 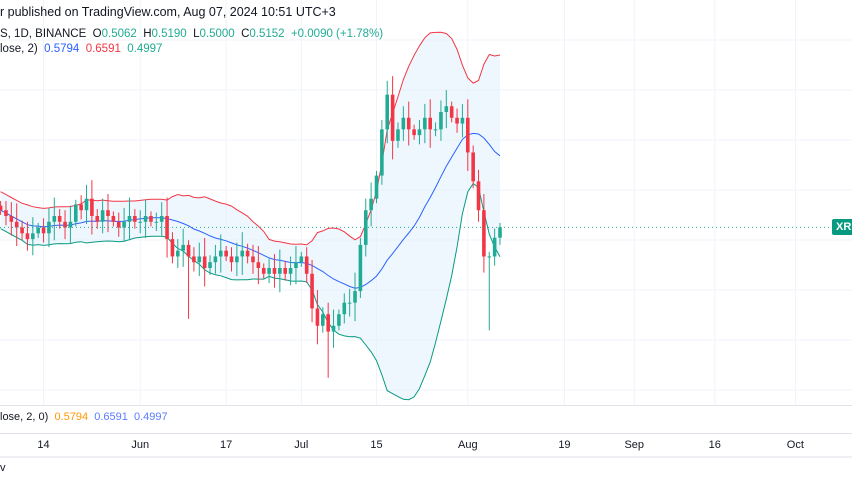 I want to click on x-tick-label: Jul, so click(x=301, y=445).